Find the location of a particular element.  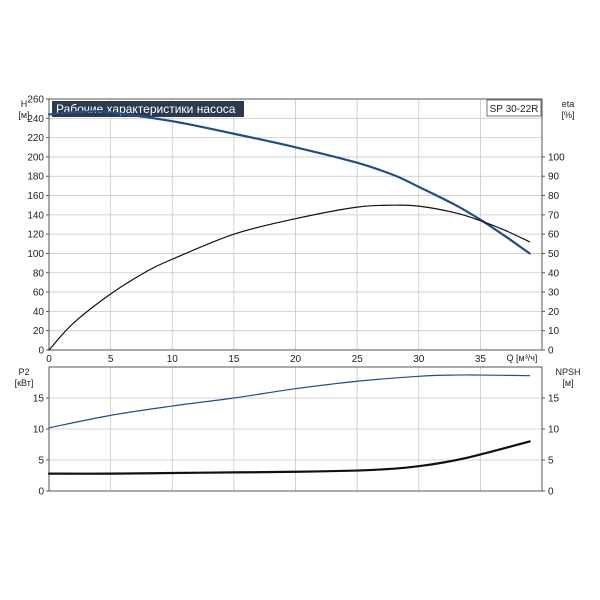

y-left-tick-label: 60 is located at coordinates (39, 293).